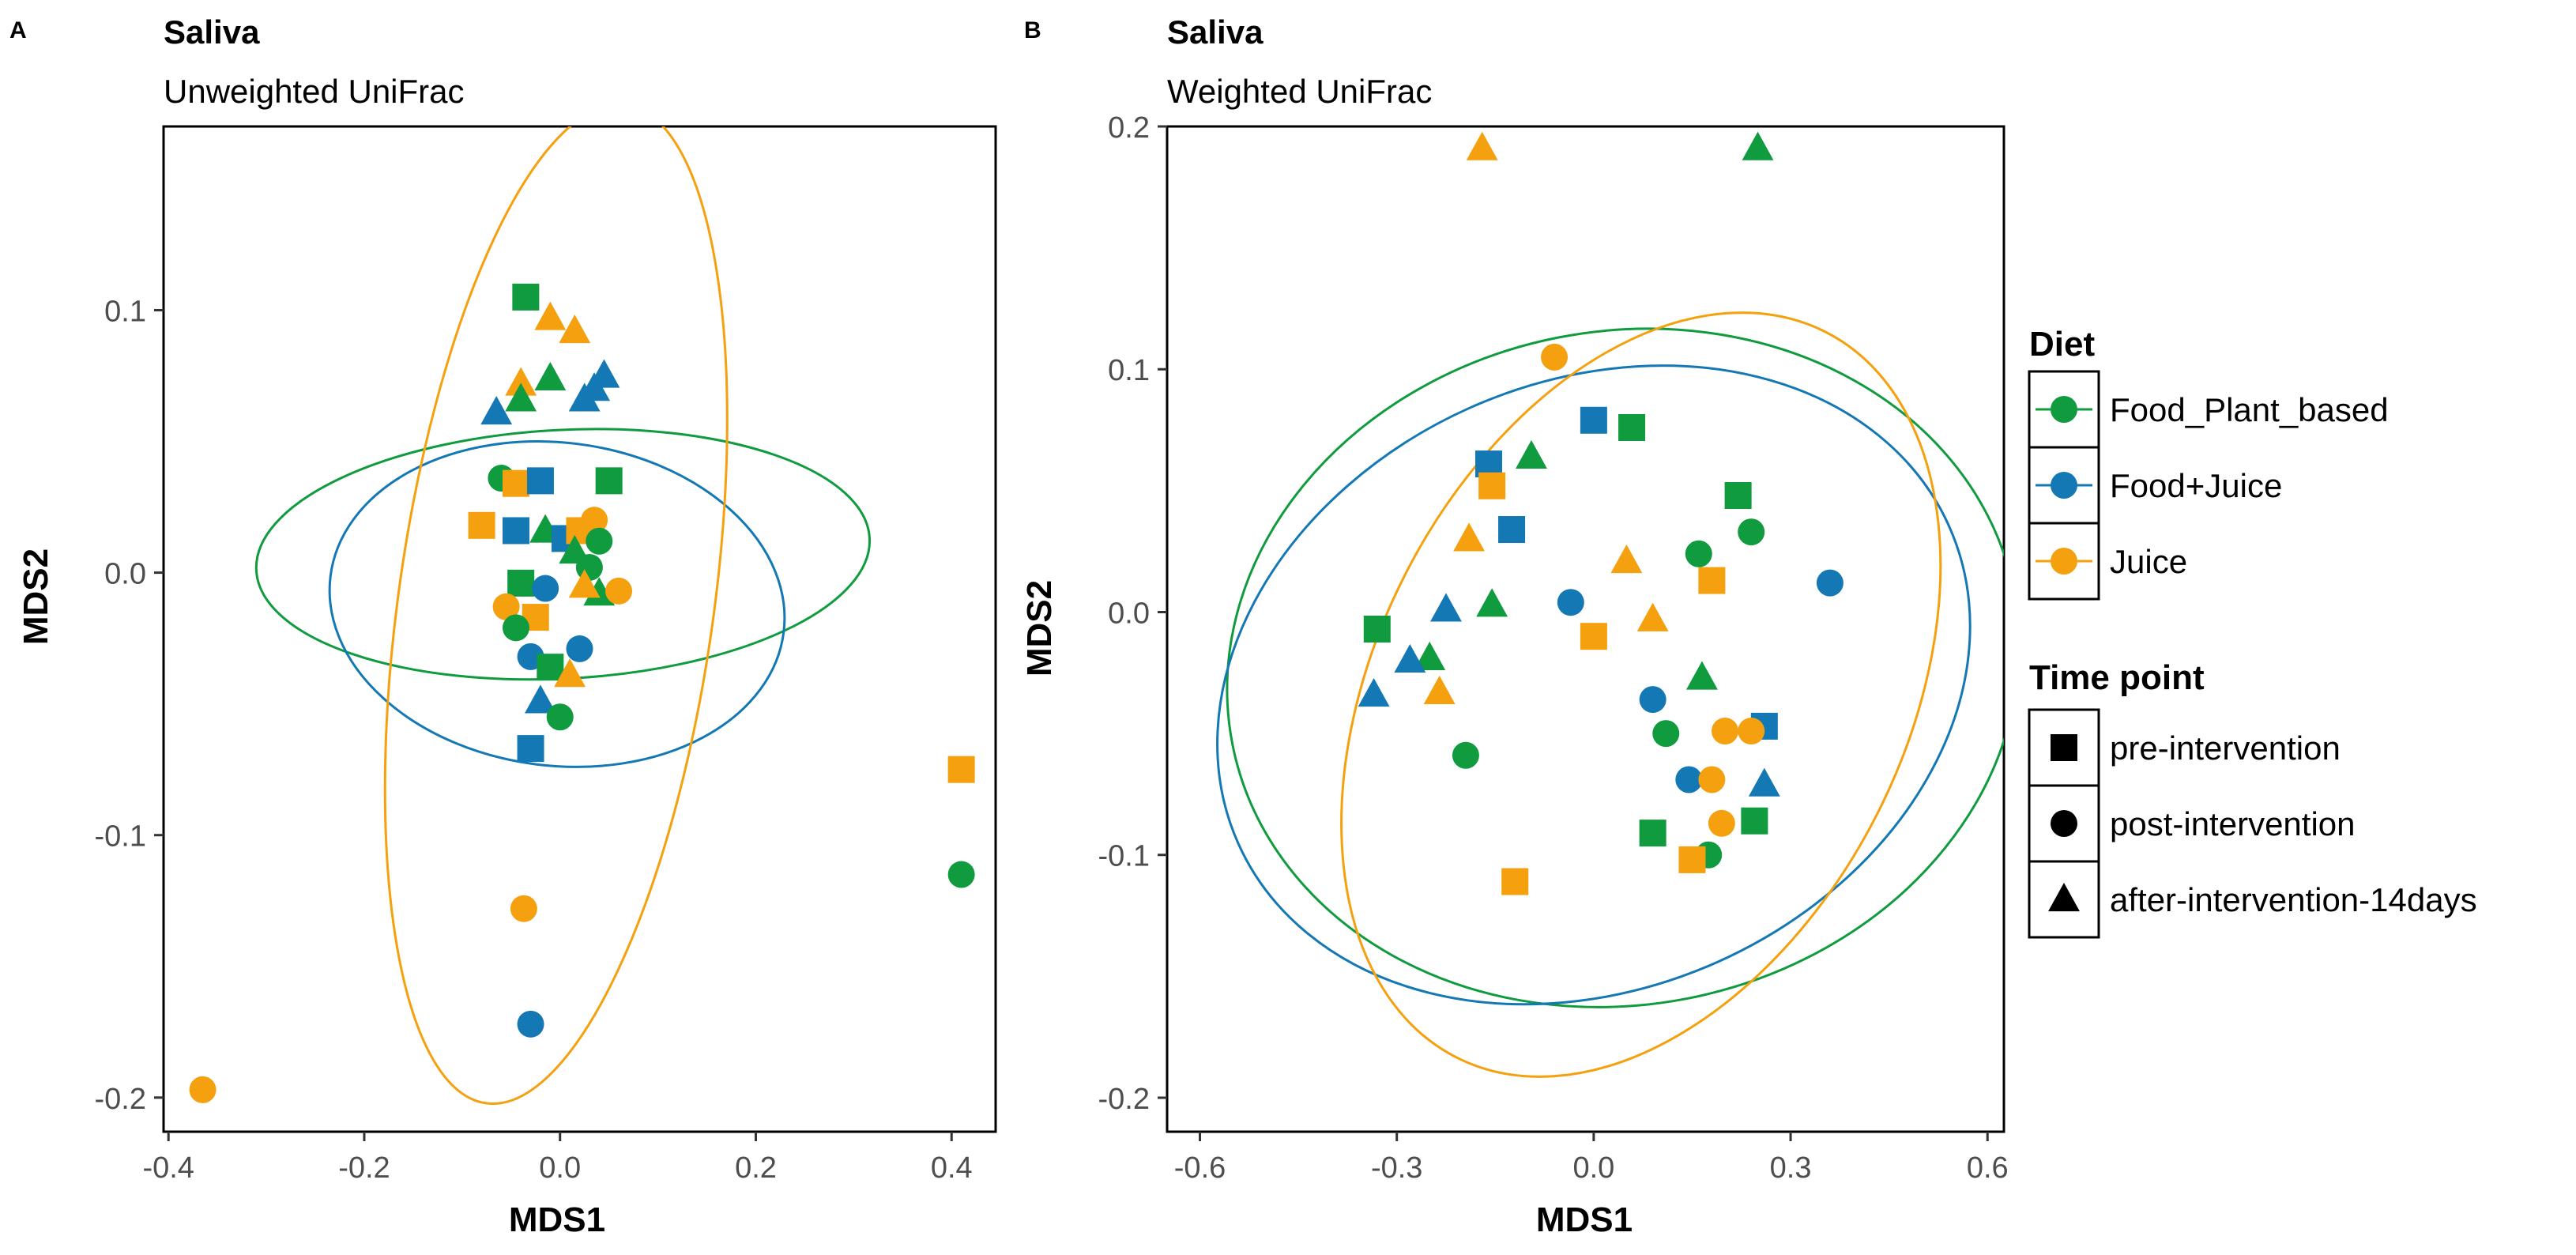  What do you see at coordinates (1124, 856) in the screenshot?
I see `panel-b-ytick-label: -0.1` at bounding box center [1124, 856].